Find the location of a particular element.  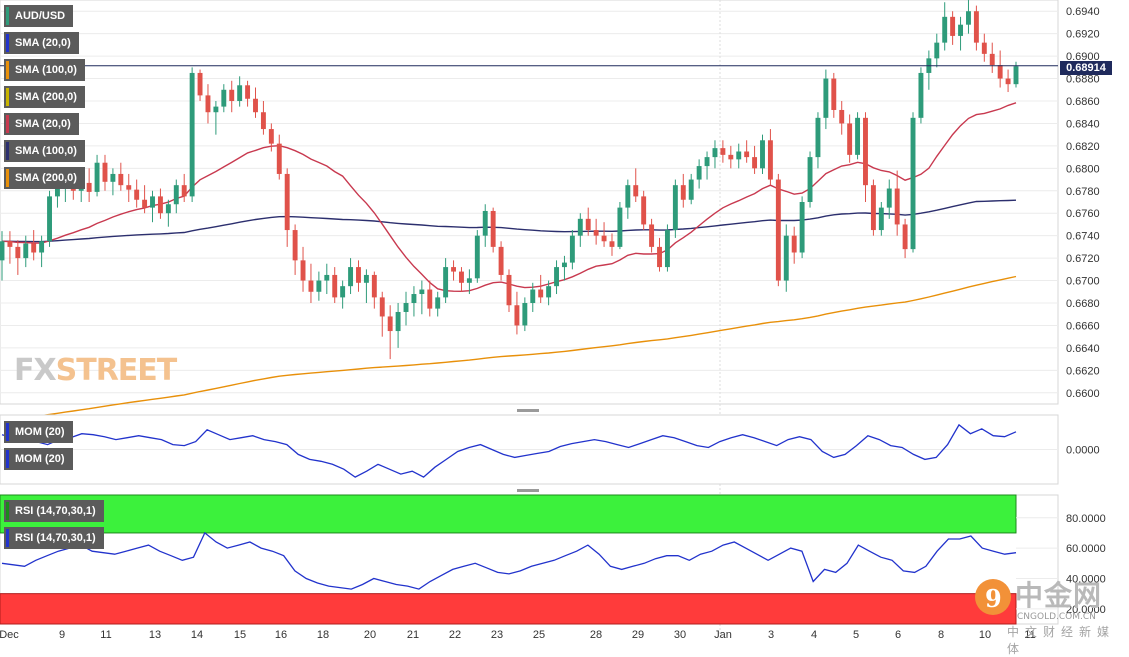

legend-text: RSI (14,70,30,1) is located at coordinates (55, 538).